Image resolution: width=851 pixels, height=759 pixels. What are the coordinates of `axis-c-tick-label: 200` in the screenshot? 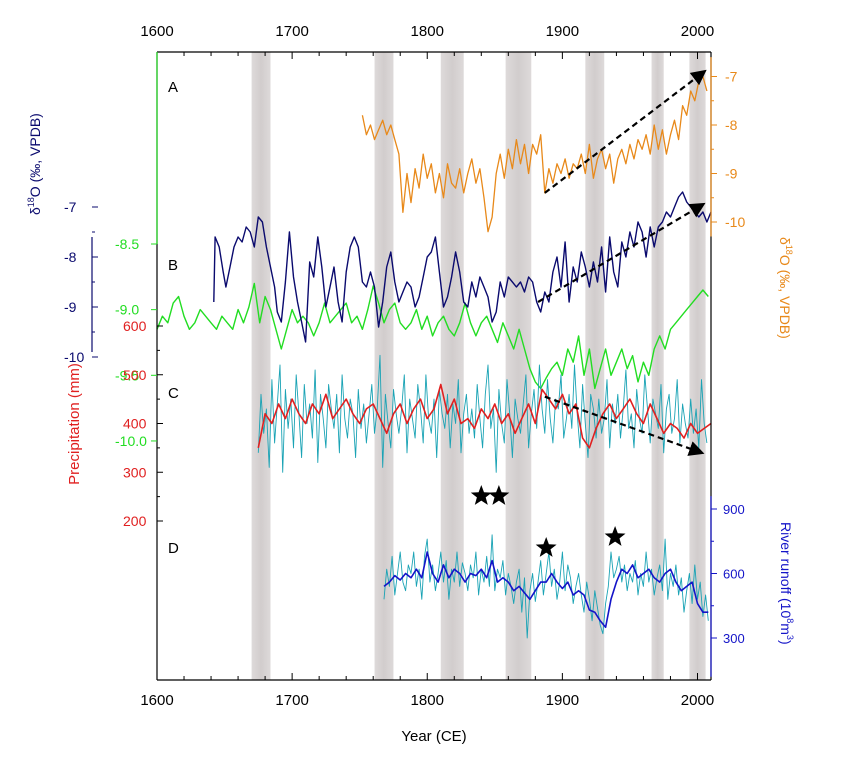 It's located at (135, 521).